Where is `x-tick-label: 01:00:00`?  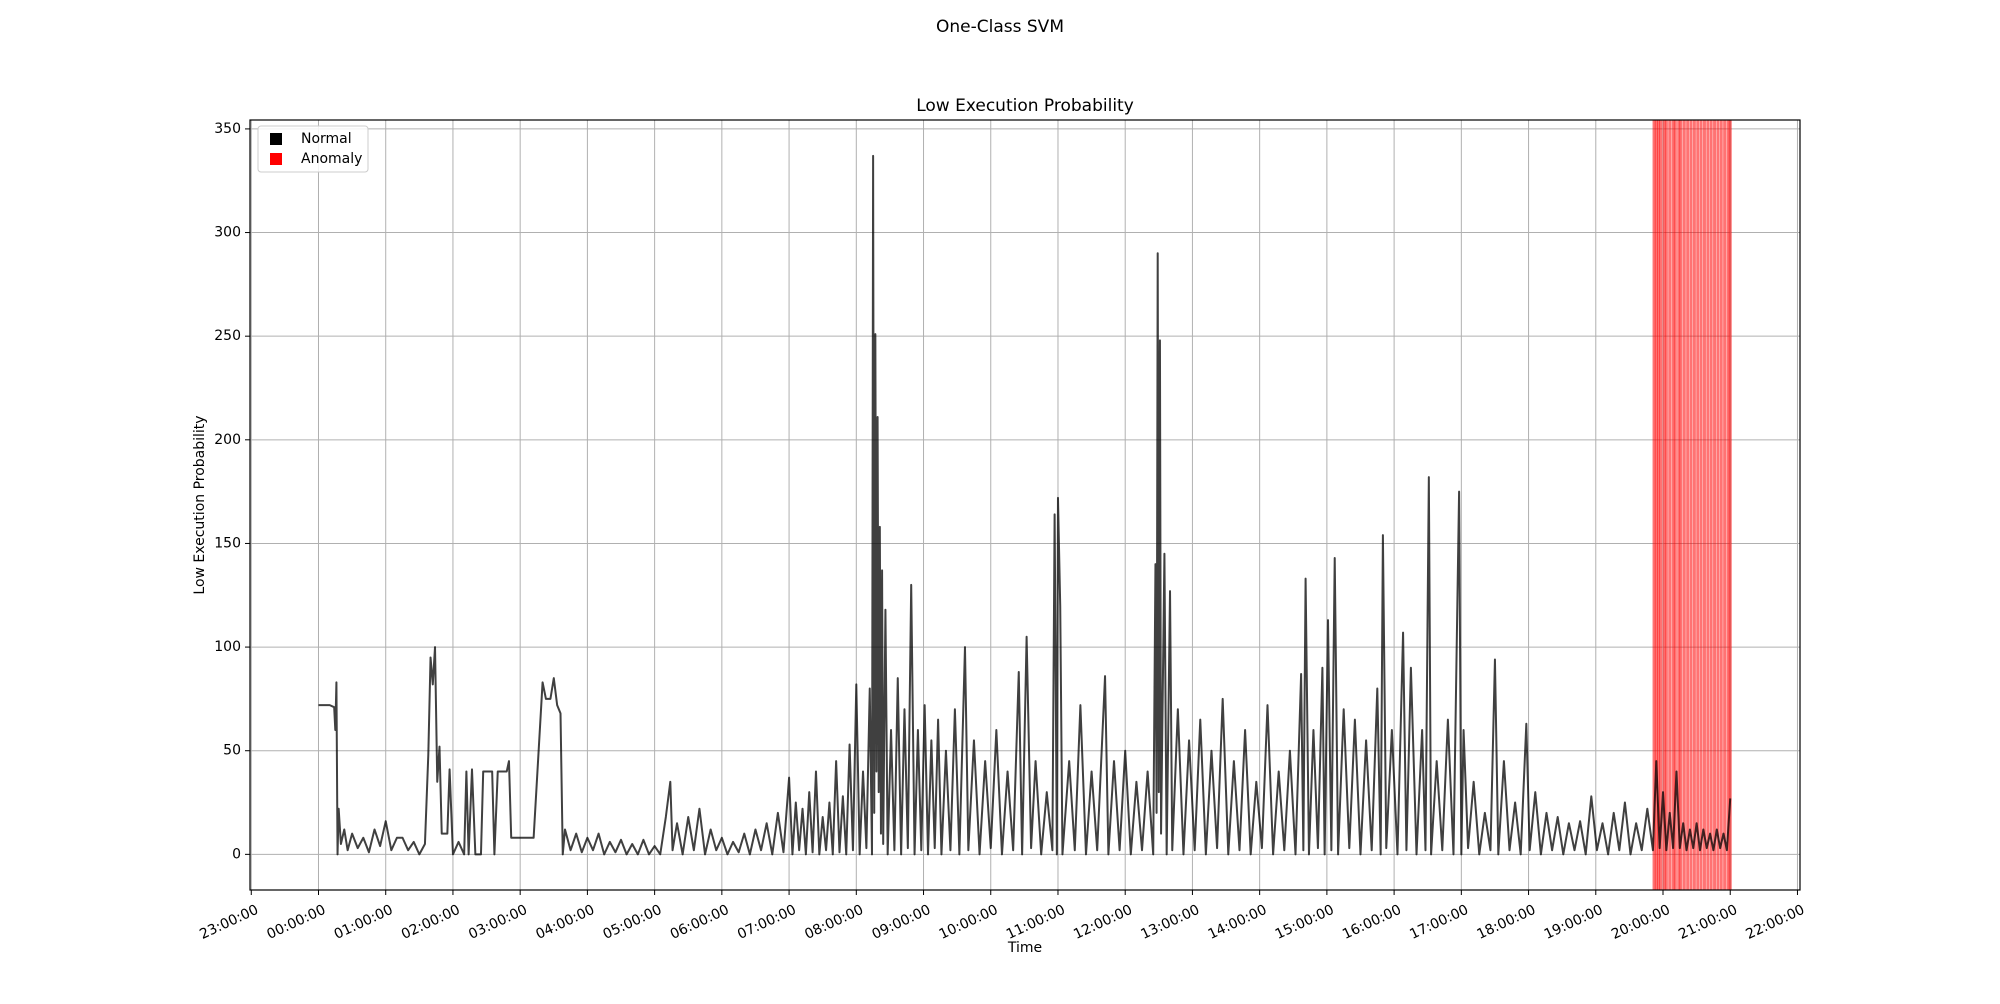 x-tick-label: 01:00:00 is located at coordinates (364, 922).